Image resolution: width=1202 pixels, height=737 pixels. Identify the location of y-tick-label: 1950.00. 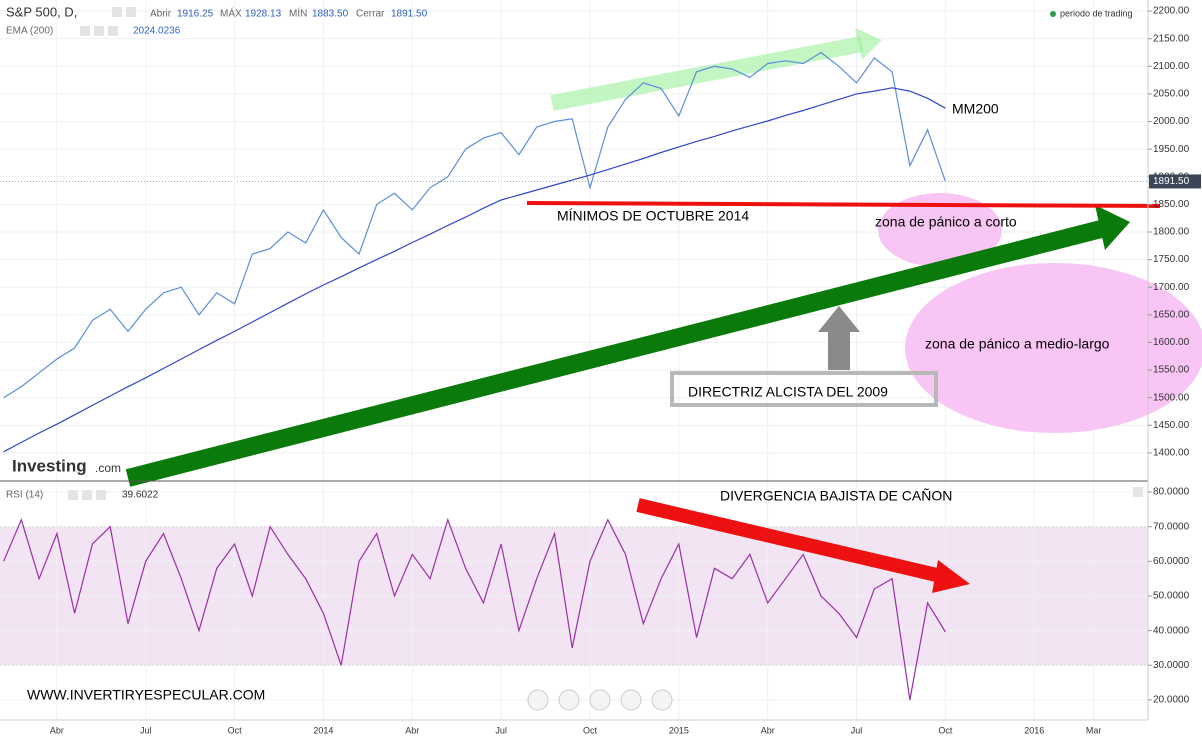
(1171, 149).